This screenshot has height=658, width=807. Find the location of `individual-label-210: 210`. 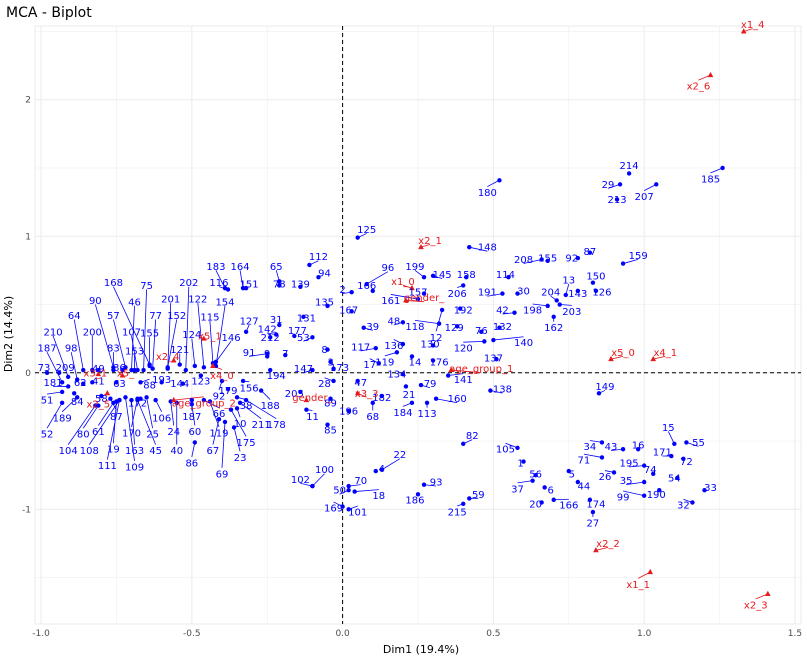

individual-label-210: 210 is located at coordinates (53, 332).